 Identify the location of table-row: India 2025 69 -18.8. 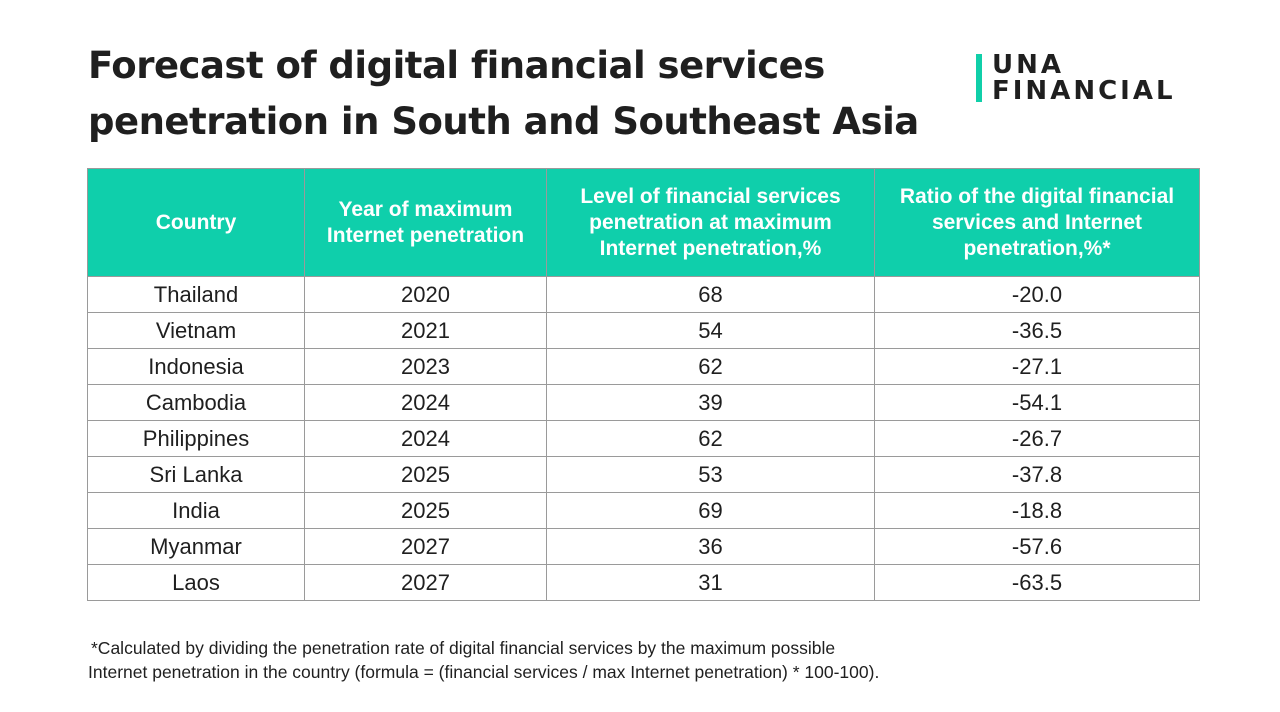
(643, 510).